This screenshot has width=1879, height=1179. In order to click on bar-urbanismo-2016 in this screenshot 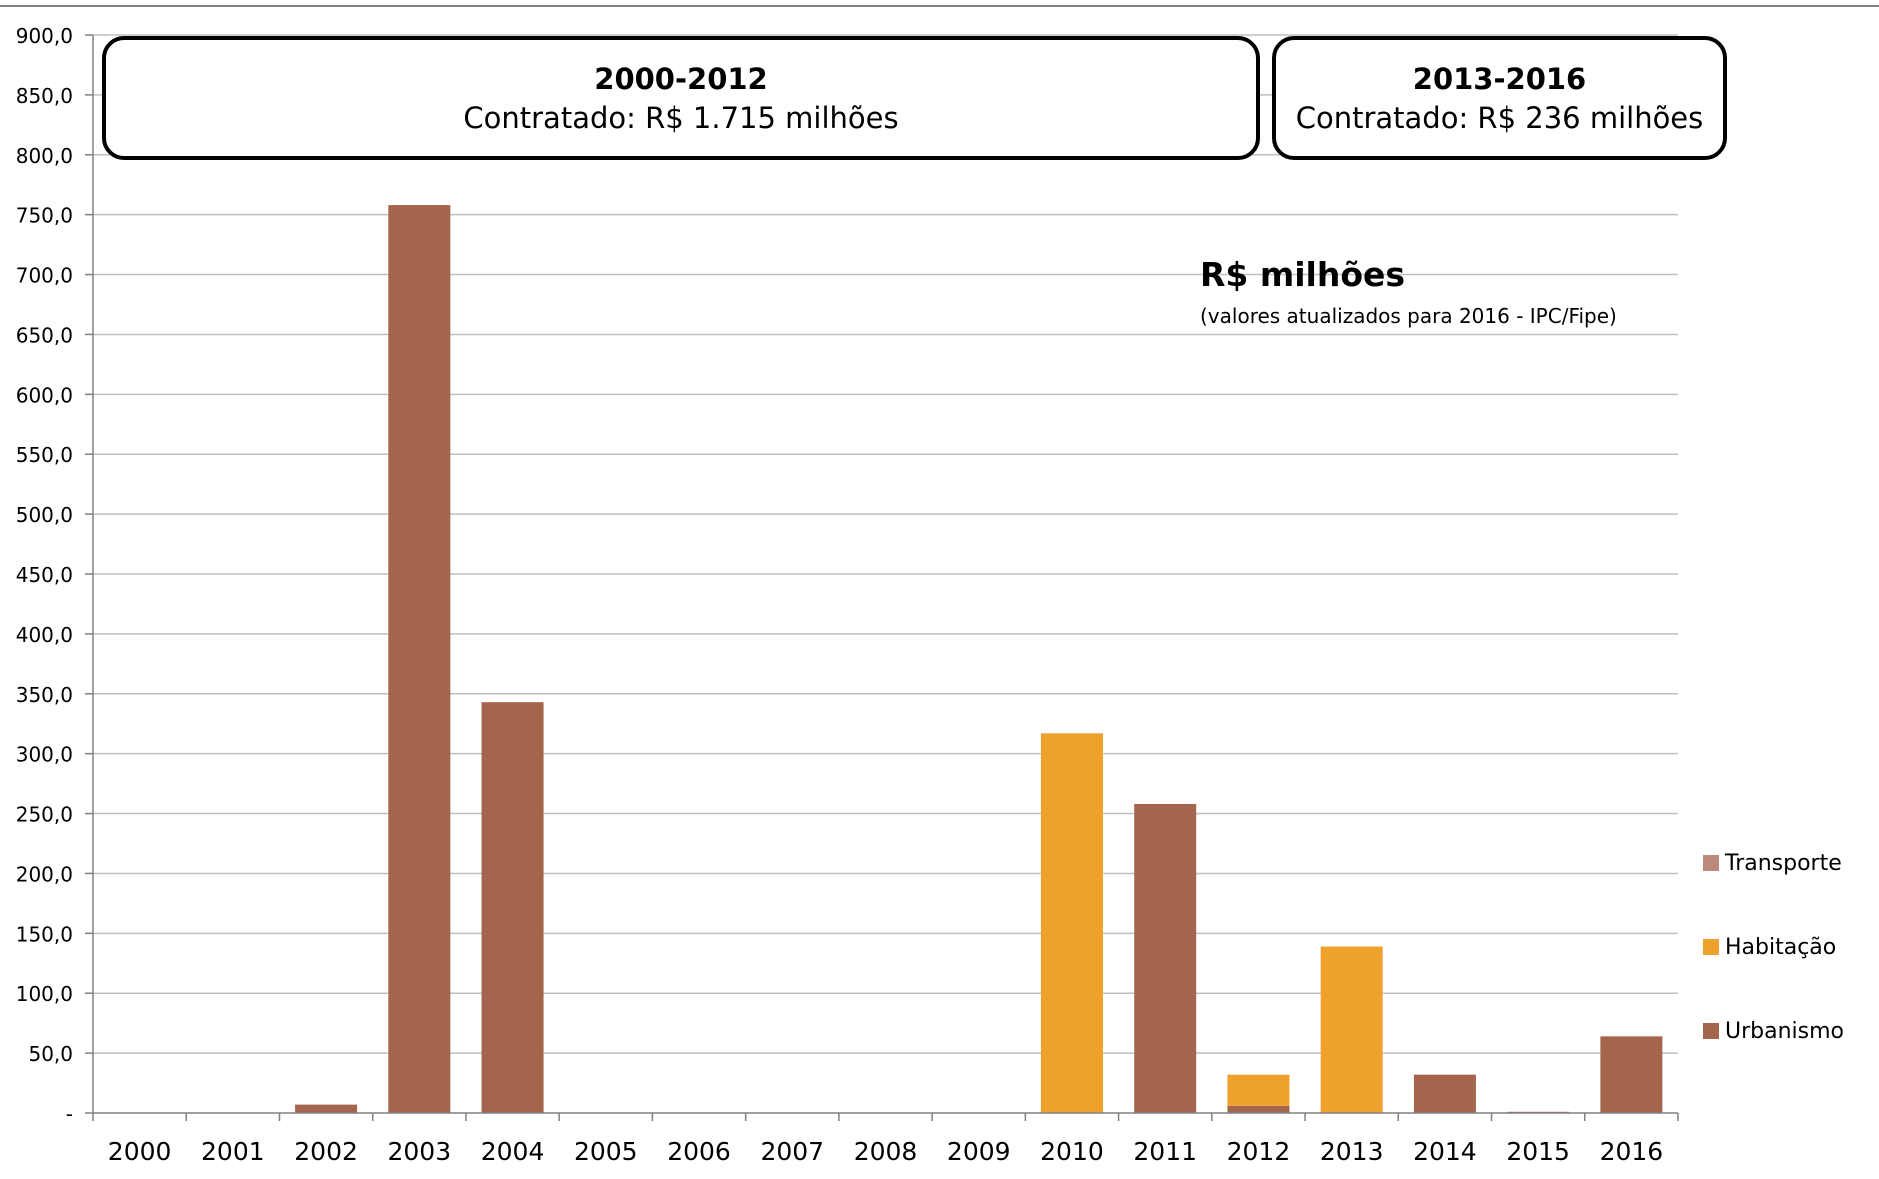, I will do `click(1631, 1074)`.